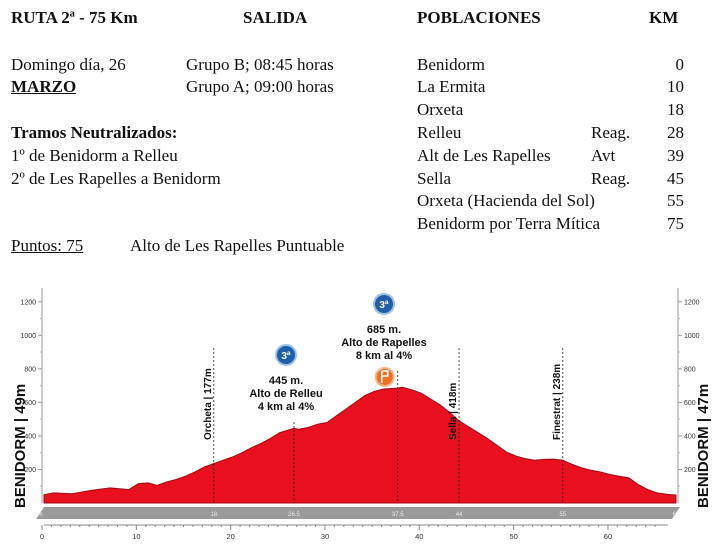 This screenshot has width=722, height=560. What do you see at coordinates (325, 536) in the screenshot?
I see `x-tick-label: 30` at bounding box center [325, 536].